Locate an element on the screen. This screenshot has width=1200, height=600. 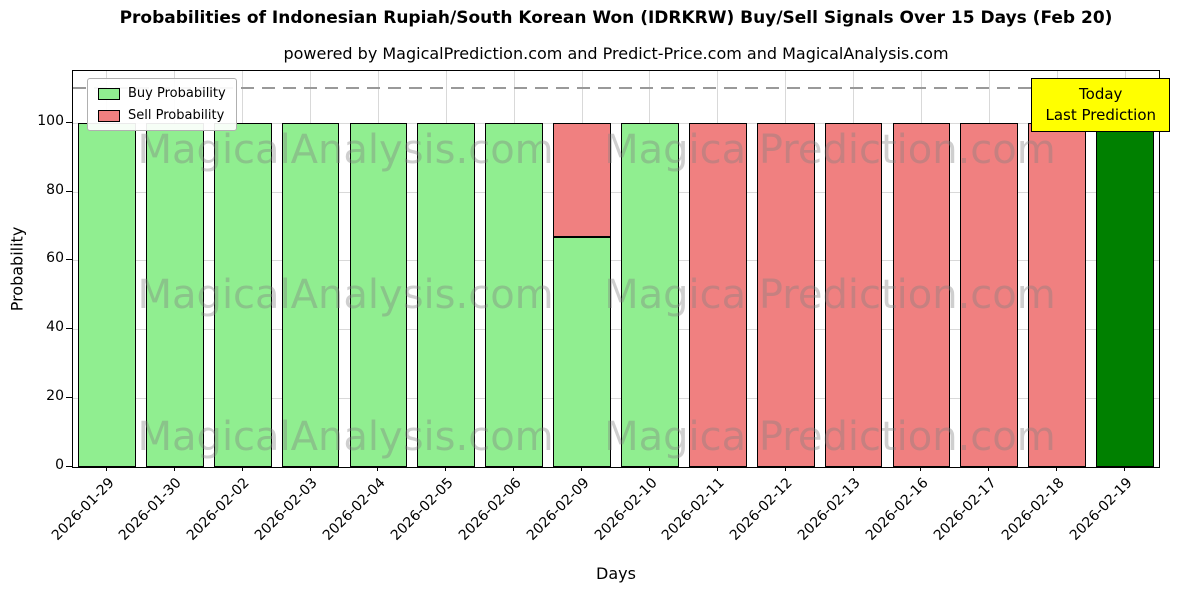
annotation-line1: Today is located at coordinates (1101, 94).